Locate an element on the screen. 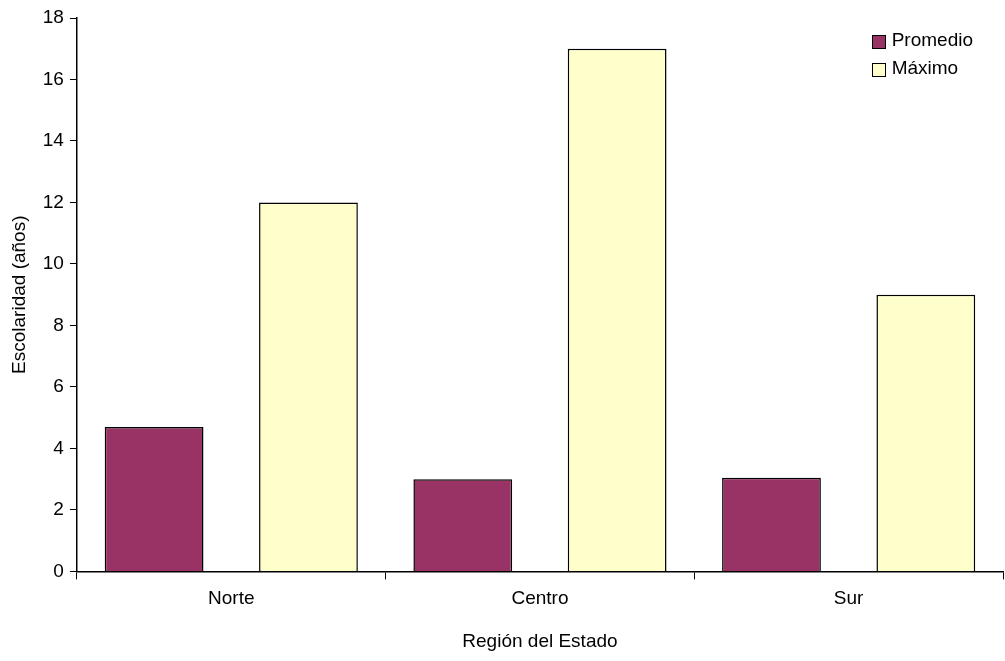  y-tick-label: 18 is located at coordinates (53, 17).